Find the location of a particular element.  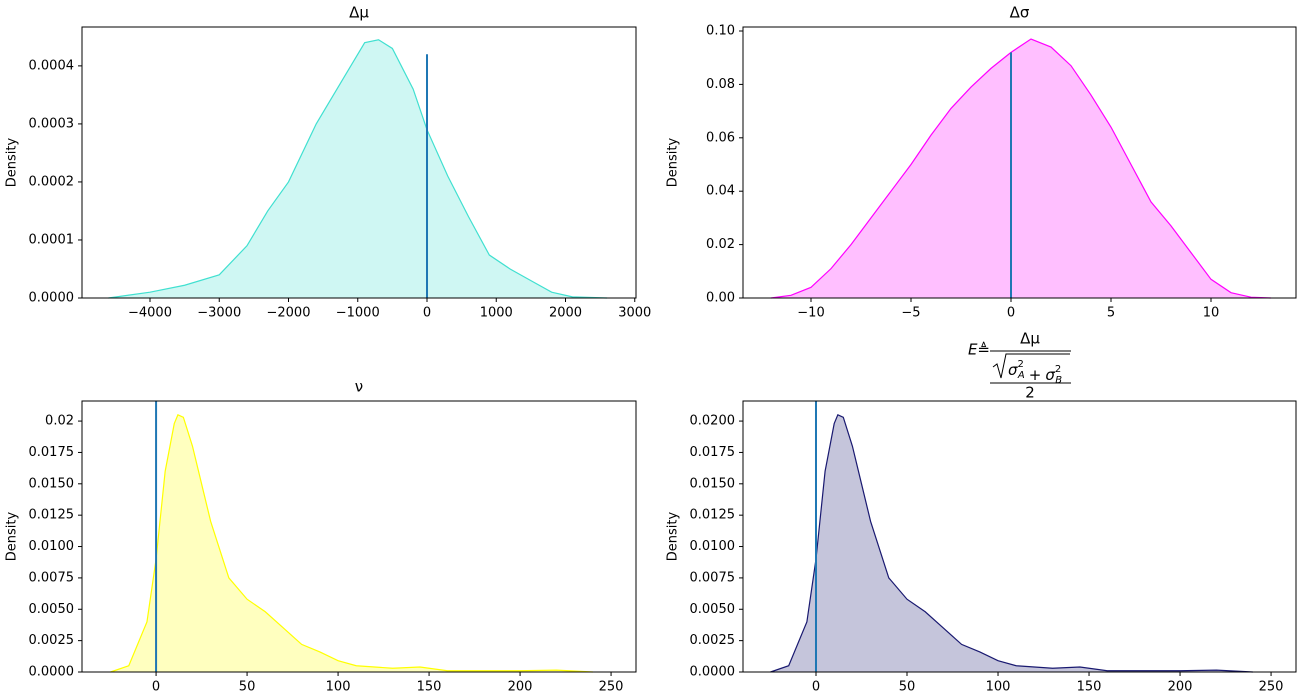

subscript: A is located at coordinates (1021, 375).